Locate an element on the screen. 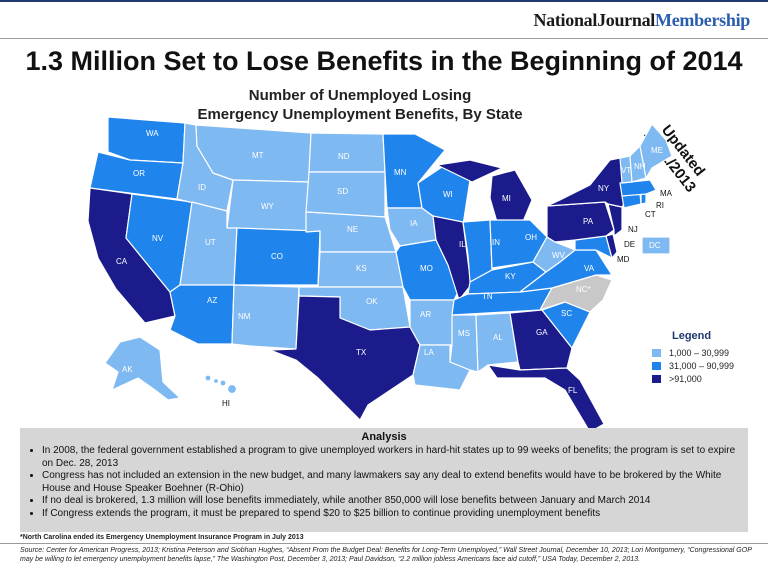 This screenshot has width=768, height=576. label-DC: DC is located at coordinates (655, 245).